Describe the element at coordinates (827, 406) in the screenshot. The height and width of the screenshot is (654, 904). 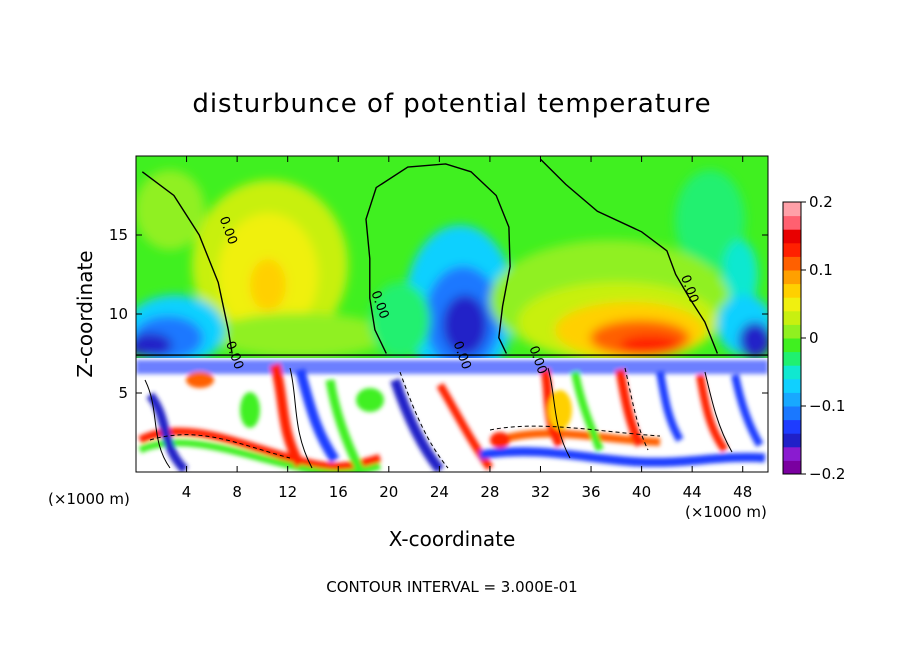
I see `colorbar-tick-label: −0.1` at that location.